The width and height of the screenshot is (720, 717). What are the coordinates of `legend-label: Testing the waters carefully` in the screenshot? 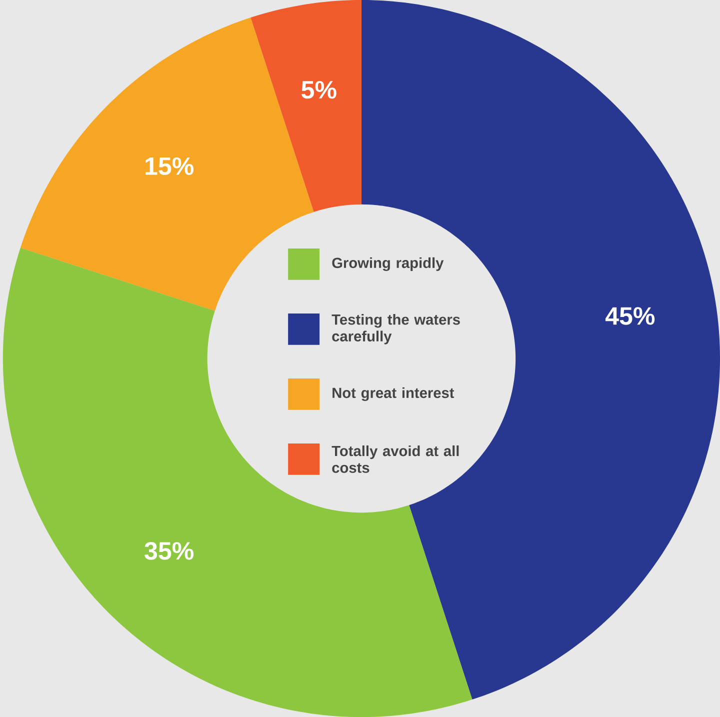 It's located at (396, 329).